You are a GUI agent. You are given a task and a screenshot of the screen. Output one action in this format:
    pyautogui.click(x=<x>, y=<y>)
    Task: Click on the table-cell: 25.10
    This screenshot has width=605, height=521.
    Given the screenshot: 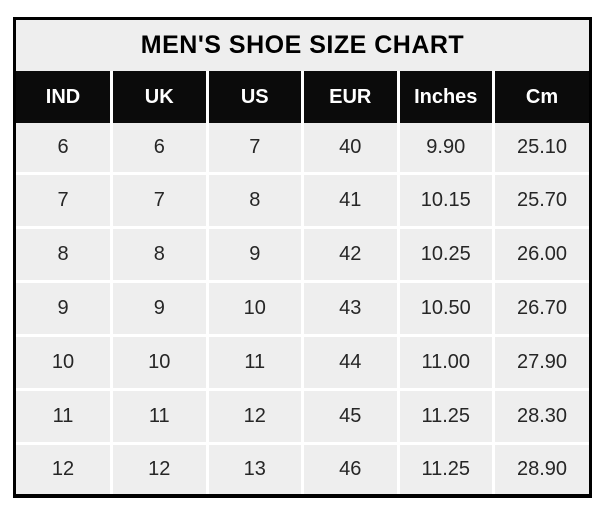 What is the action you would take?
    pyautogui.click(x=540, y=148)
    